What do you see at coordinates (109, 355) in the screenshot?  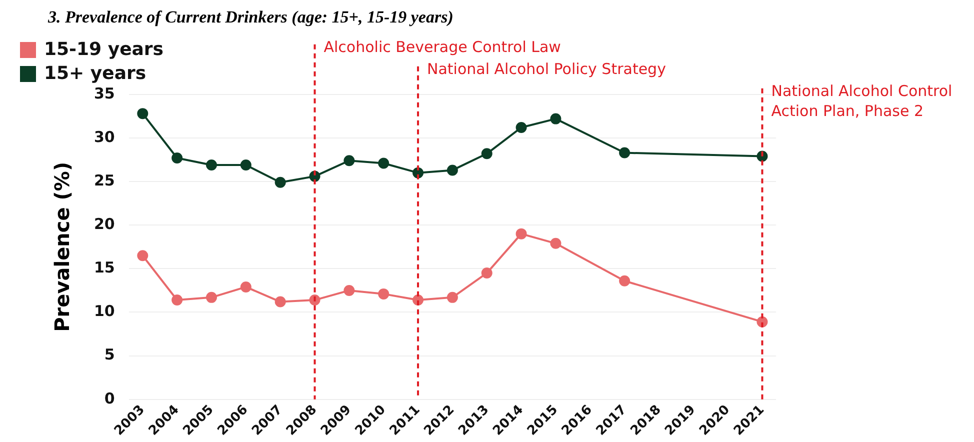 I see `y-tick-label: 5` at bounding box center [109, 355].